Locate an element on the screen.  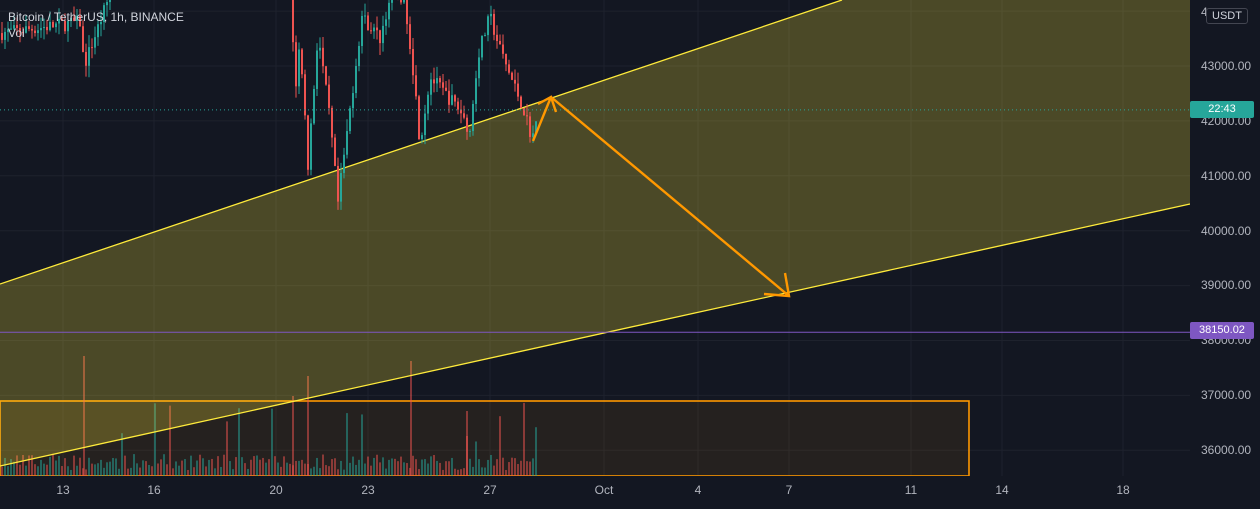
volume-bars is located at coordinates (269, 416).